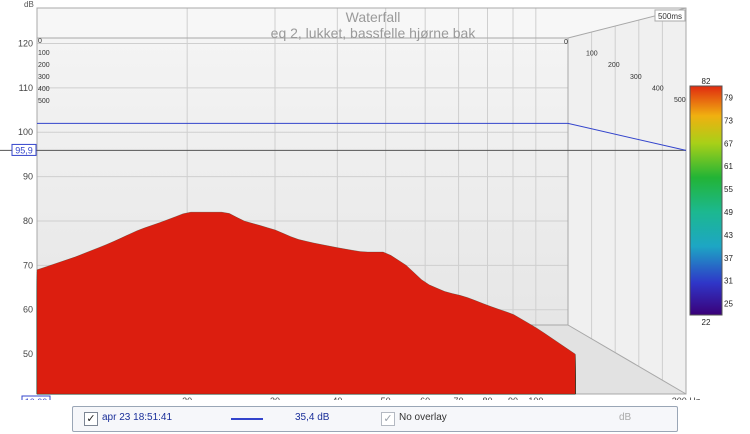 Image resolution: width=750 pixels, height=434 pixels. I want to click on z-tick-label-right: 300, so click(636, 77).